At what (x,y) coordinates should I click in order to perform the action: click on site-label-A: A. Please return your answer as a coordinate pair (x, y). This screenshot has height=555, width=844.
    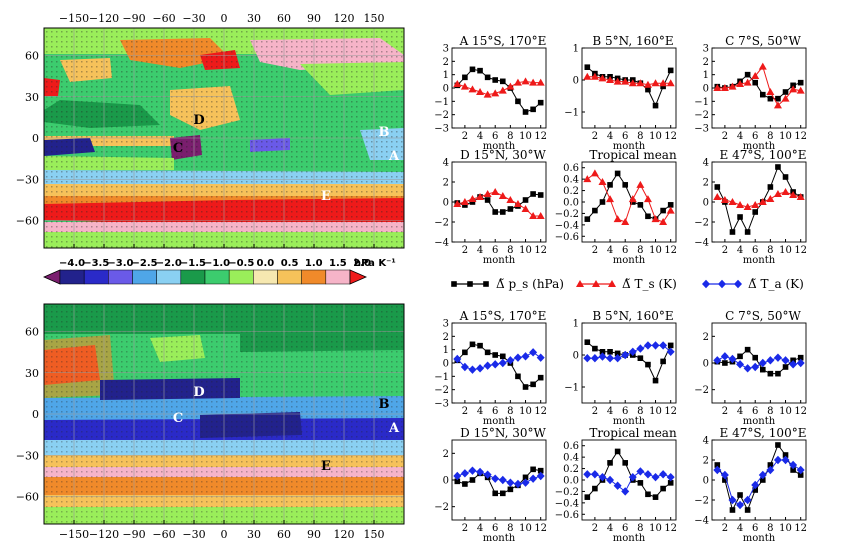
    Looking at the image, I should click on (394, 156).